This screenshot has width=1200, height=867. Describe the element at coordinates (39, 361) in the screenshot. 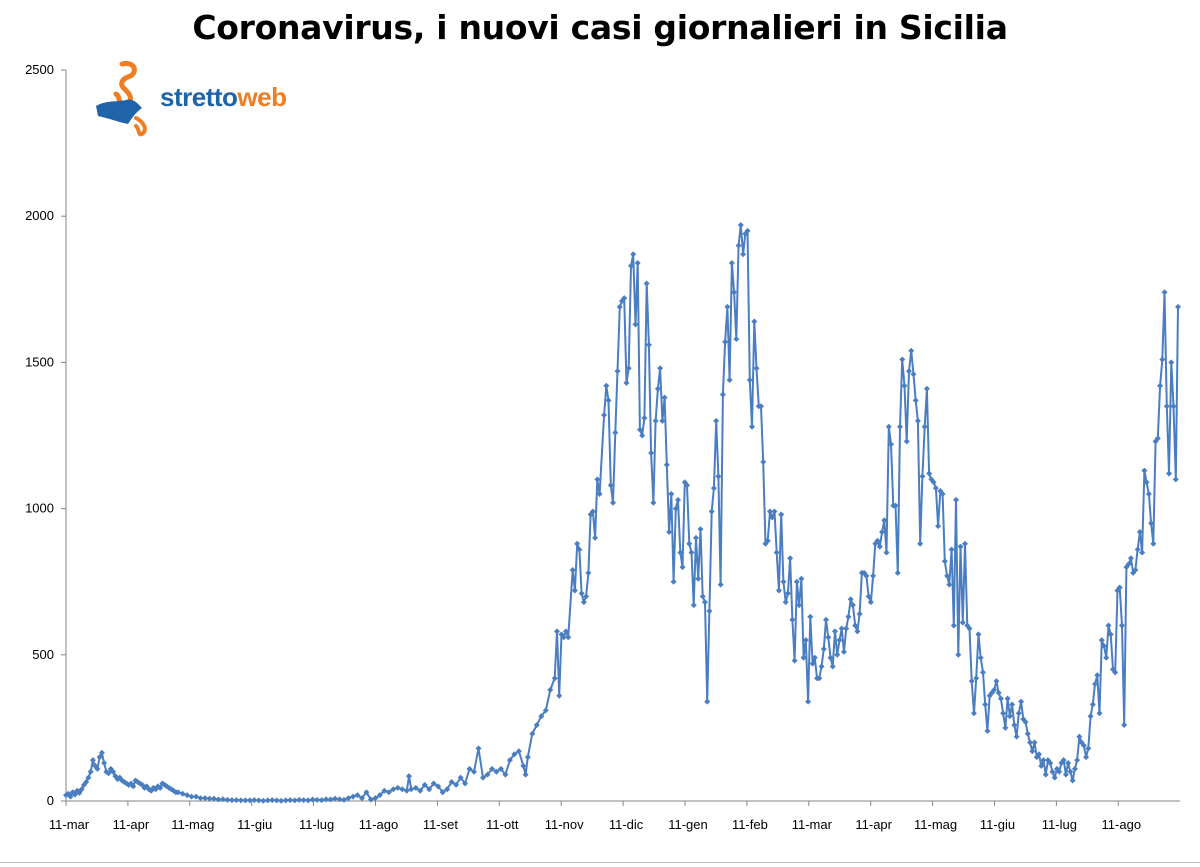

I see `y-tick-label: 1500` at that location.